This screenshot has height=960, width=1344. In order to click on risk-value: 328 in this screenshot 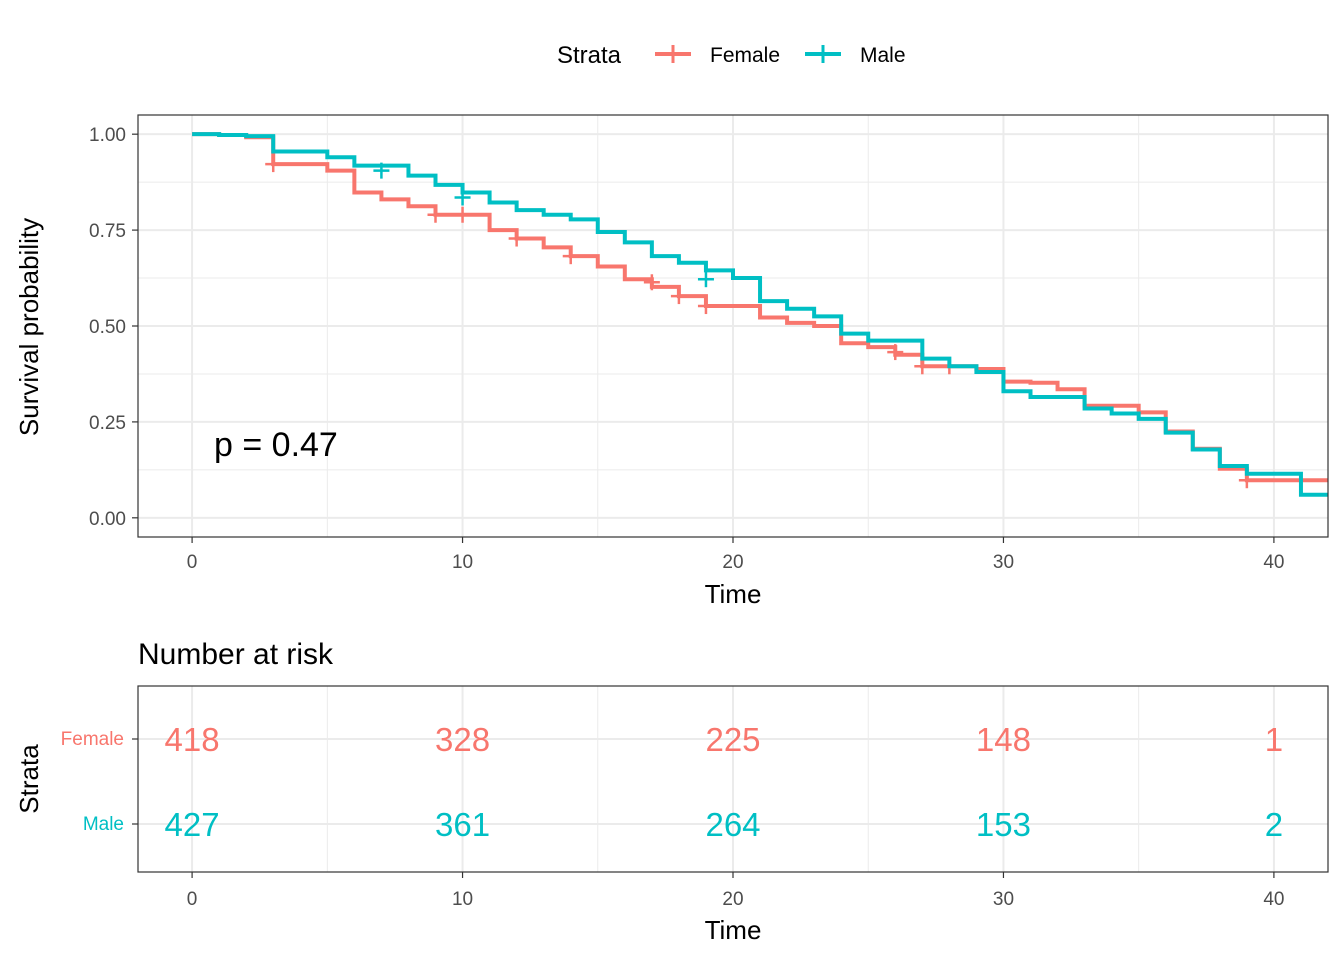, I will do `click(462, 739)`.